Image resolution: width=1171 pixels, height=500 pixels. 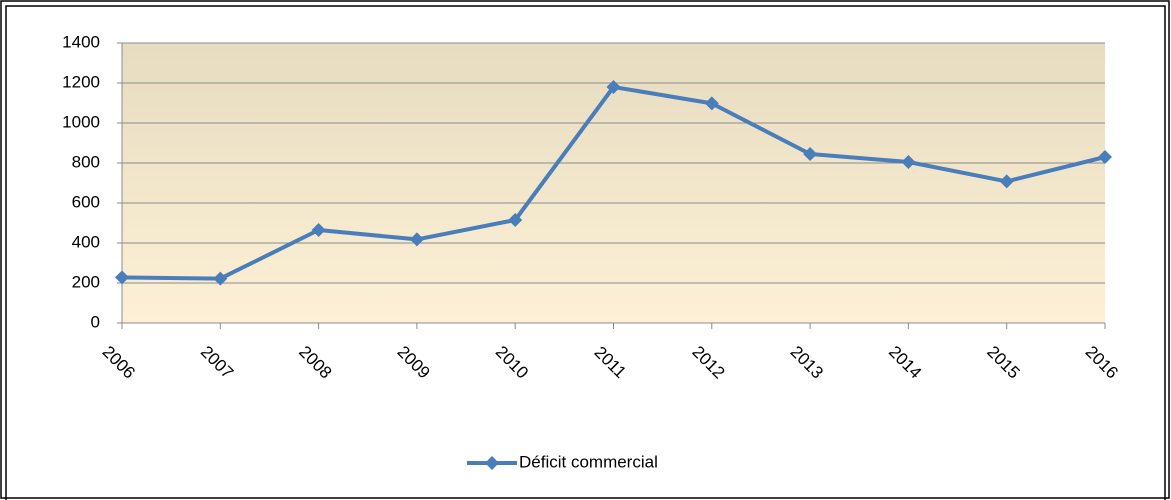 What do you see at coordinates (1003, 362) in the screenshot?
I see `x-tick-label: 2015` at bounding box center [1003, 362].